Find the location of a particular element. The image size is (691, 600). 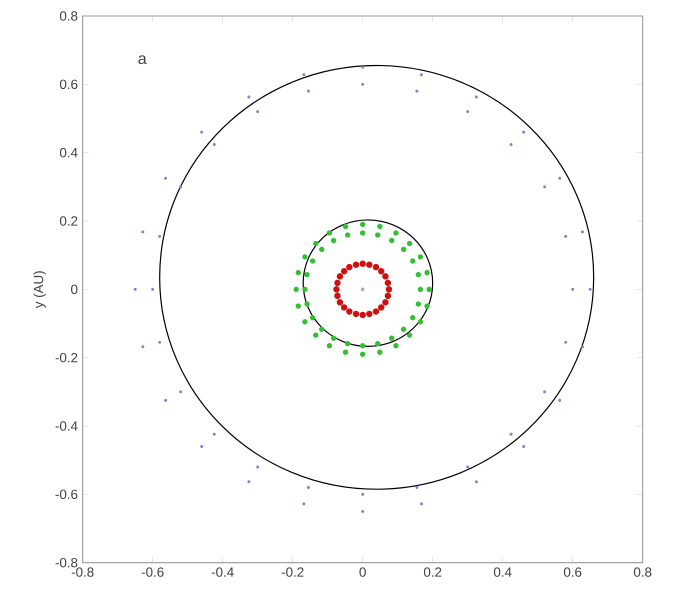

x-tick-label: 0.8 is located at coordinates (643, 572).